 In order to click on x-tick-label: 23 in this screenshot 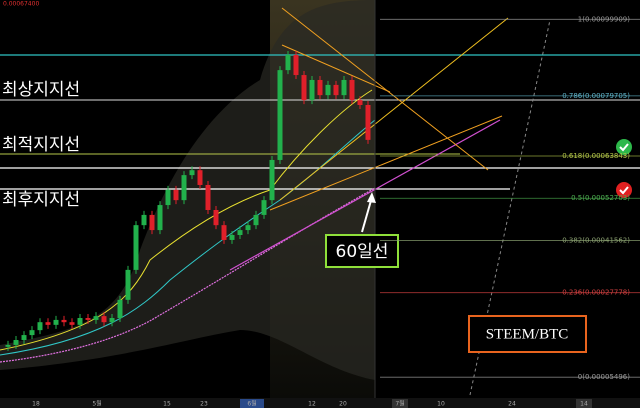, I will do `click(204, 404)`.